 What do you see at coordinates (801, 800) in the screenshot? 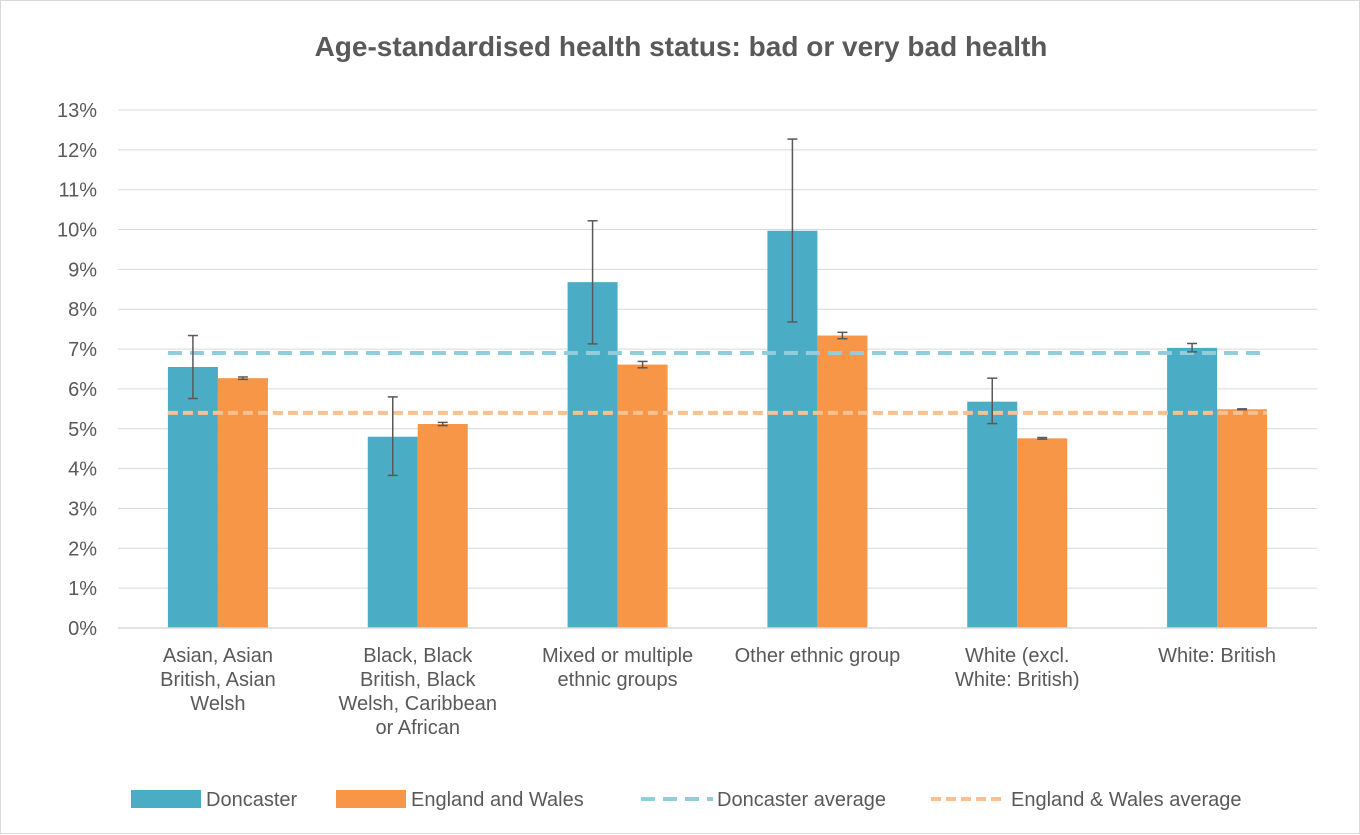
I see `legend-label-doncaster-average: Doncaster average` at bounding box center [801, 800].